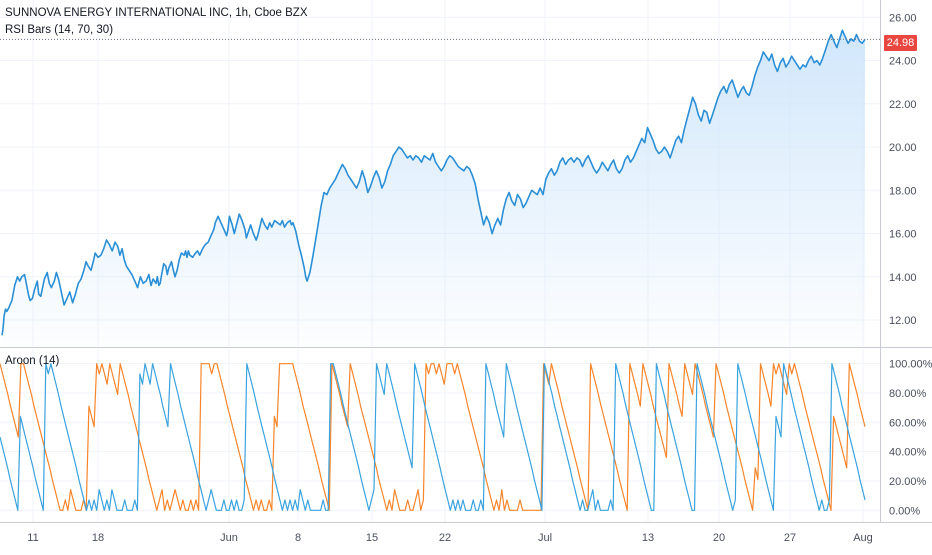  What do you see at coordinates (719, 538) in the screenshot?
I see `time-tick-label: 20` at bounding box center [719, 538].